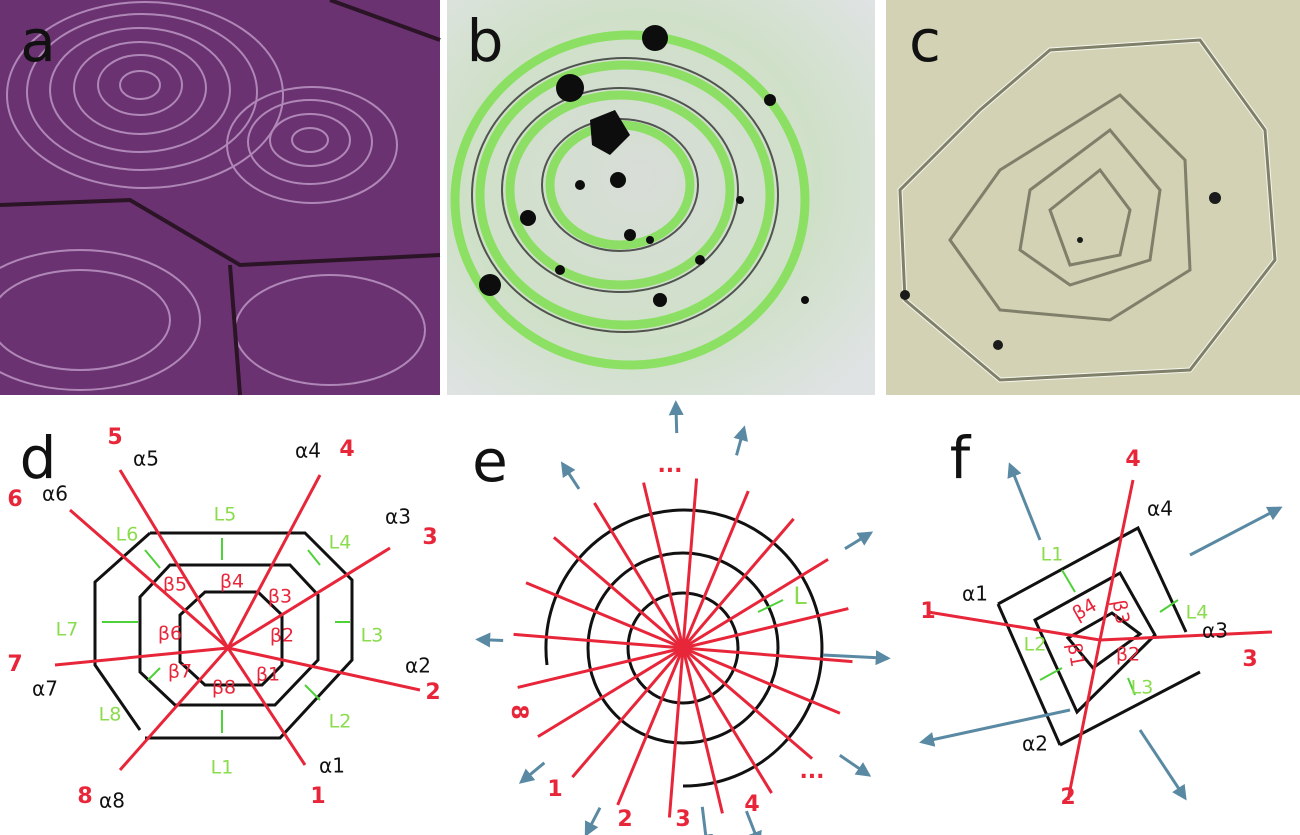 Image resolution: width=1300 pixels, height=835 pixels. I want to click on beta-label: β8, so click(224, 688).